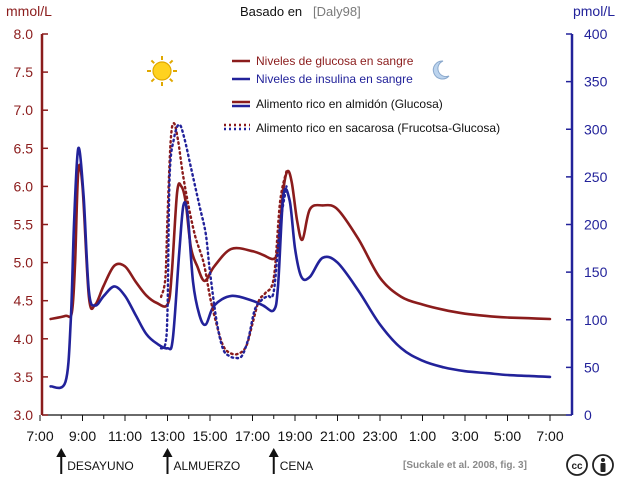 The height and width of the screenshot is (480, 621). I want to click on x-tick-label: 19:00, so click(294, 436).